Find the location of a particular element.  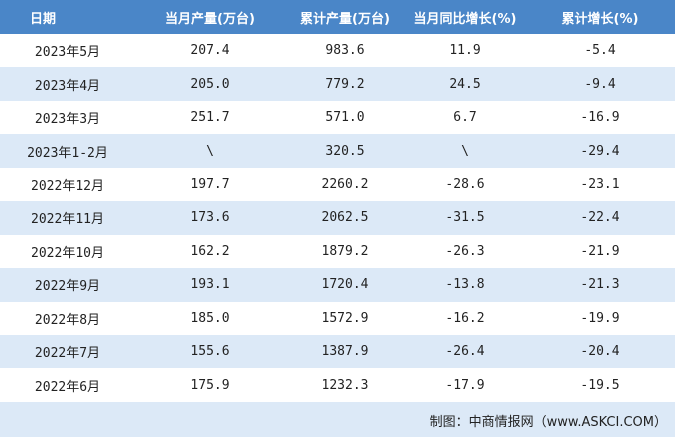

value-cell: -16.2 is located at coordinates (465, 318).